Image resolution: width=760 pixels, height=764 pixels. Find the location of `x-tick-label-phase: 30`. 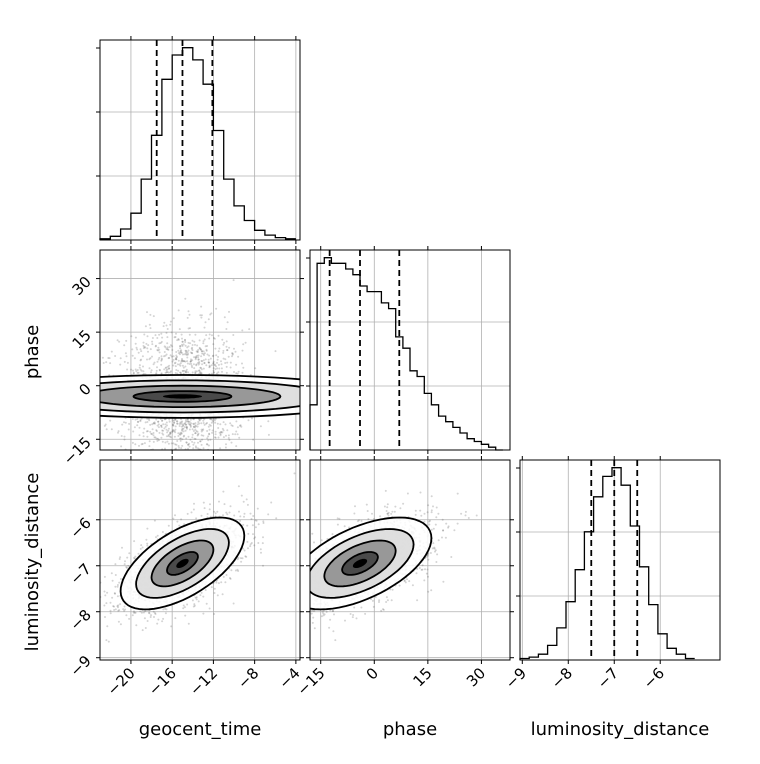

x-tick-label-phase: 30 is located at coordinates (476, 677).